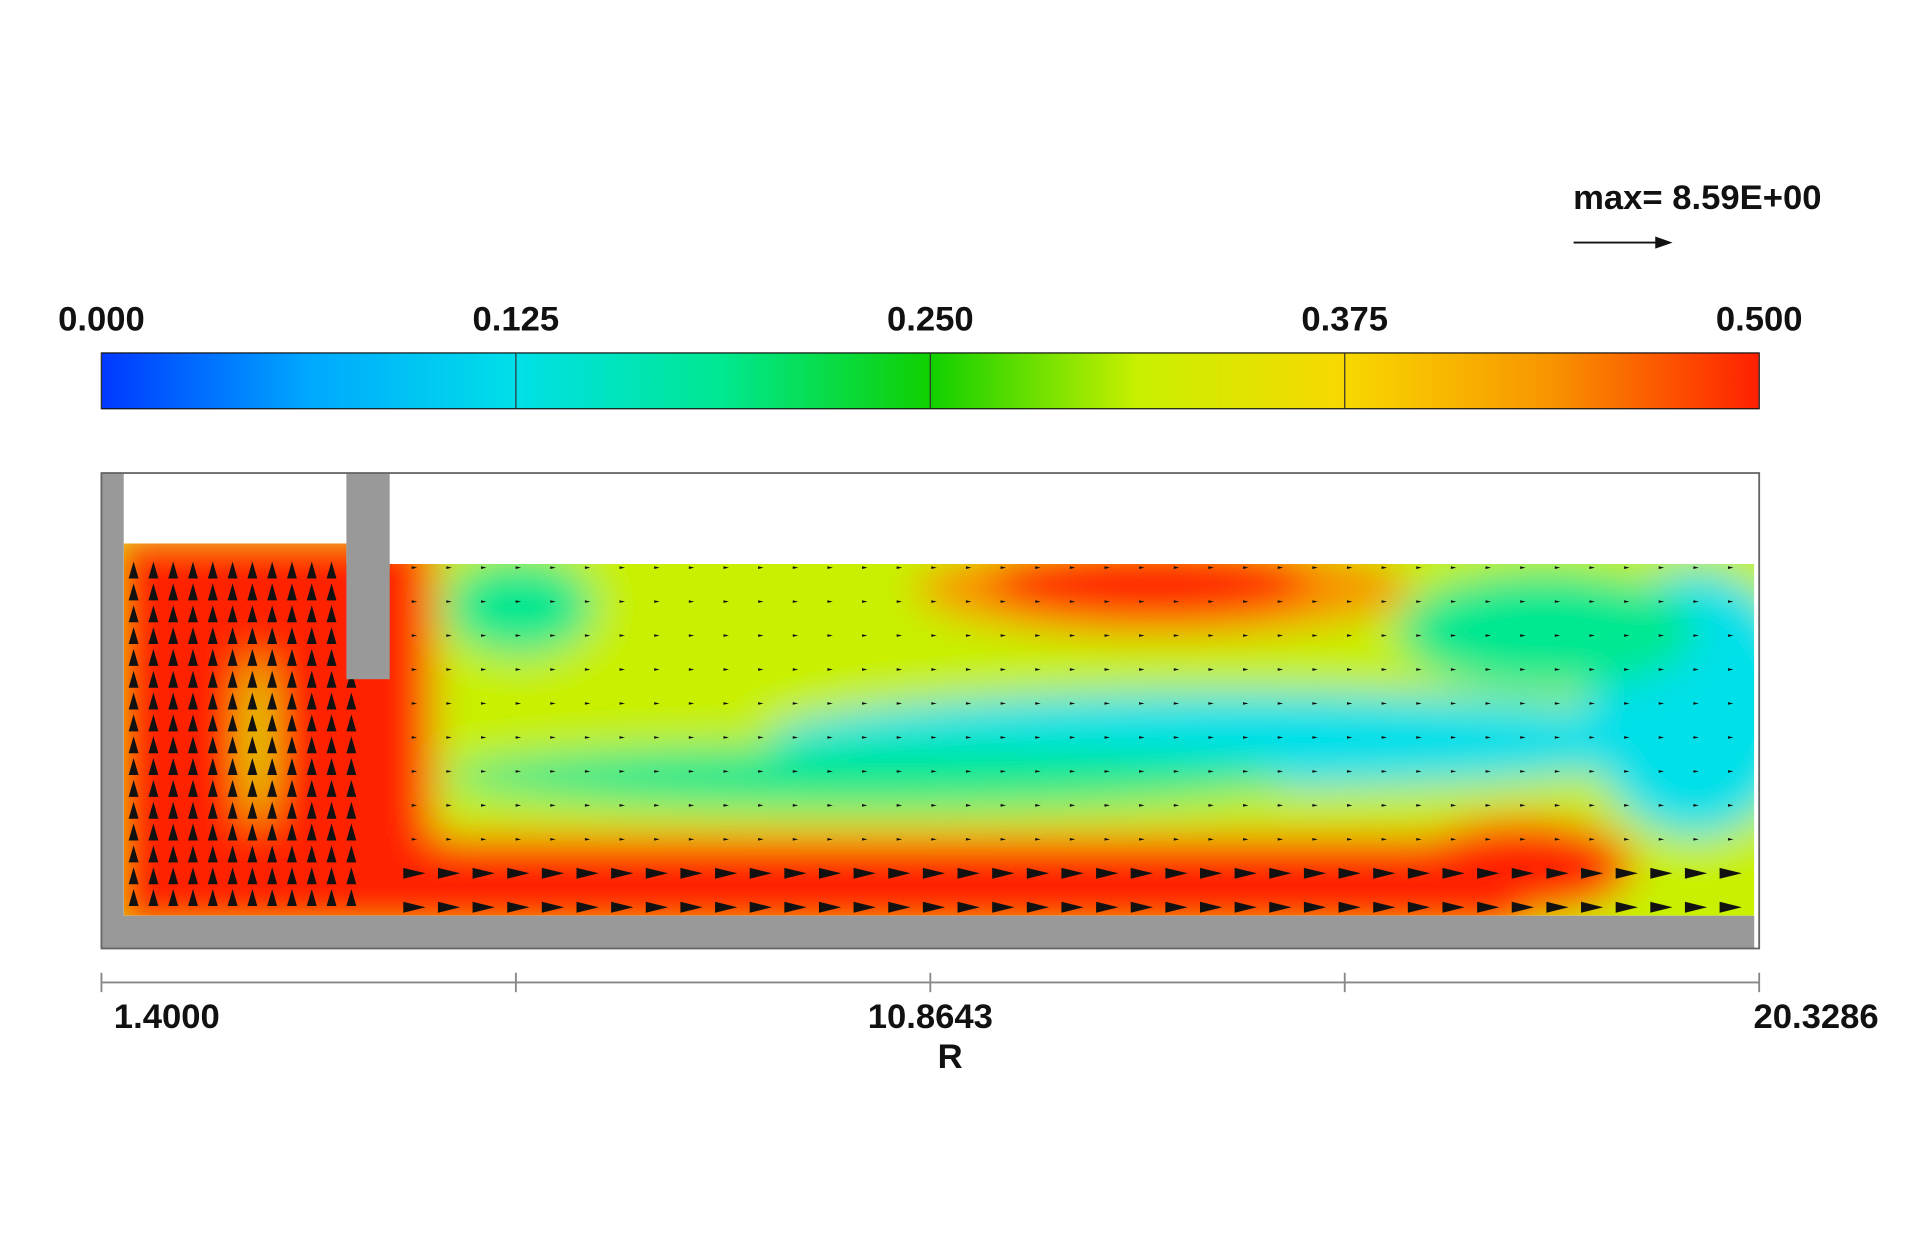  What do you see at coordinates (519, 606) in the screenshot?
I see `field-region` at bounding box center [519, 606].